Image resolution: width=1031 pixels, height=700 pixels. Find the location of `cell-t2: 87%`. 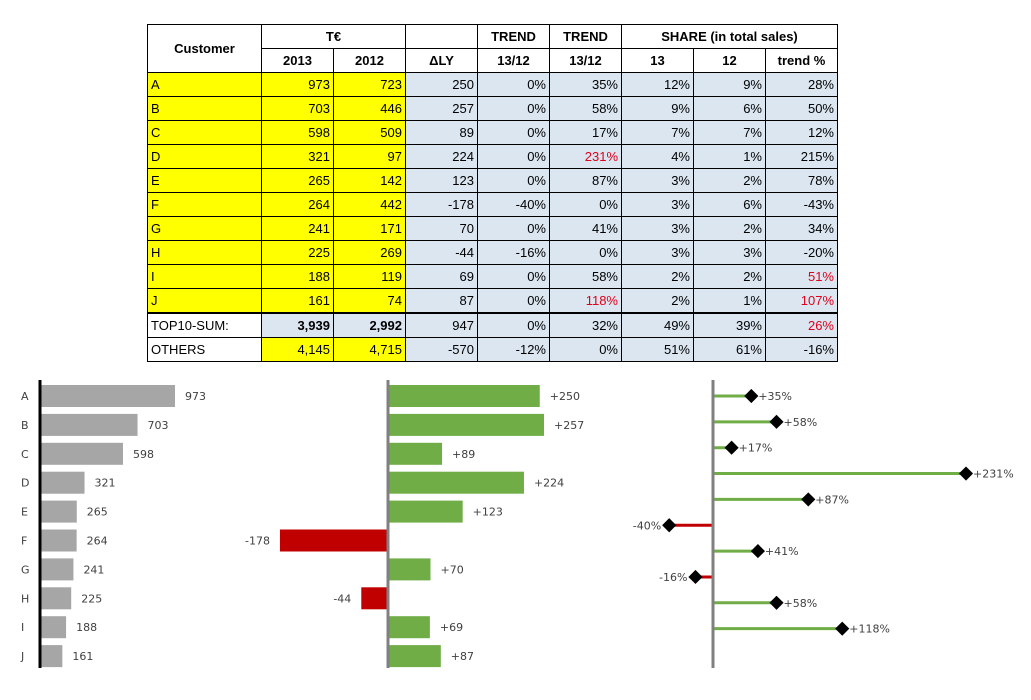

cell-t2: 87% is located at coordinates (585, 180).